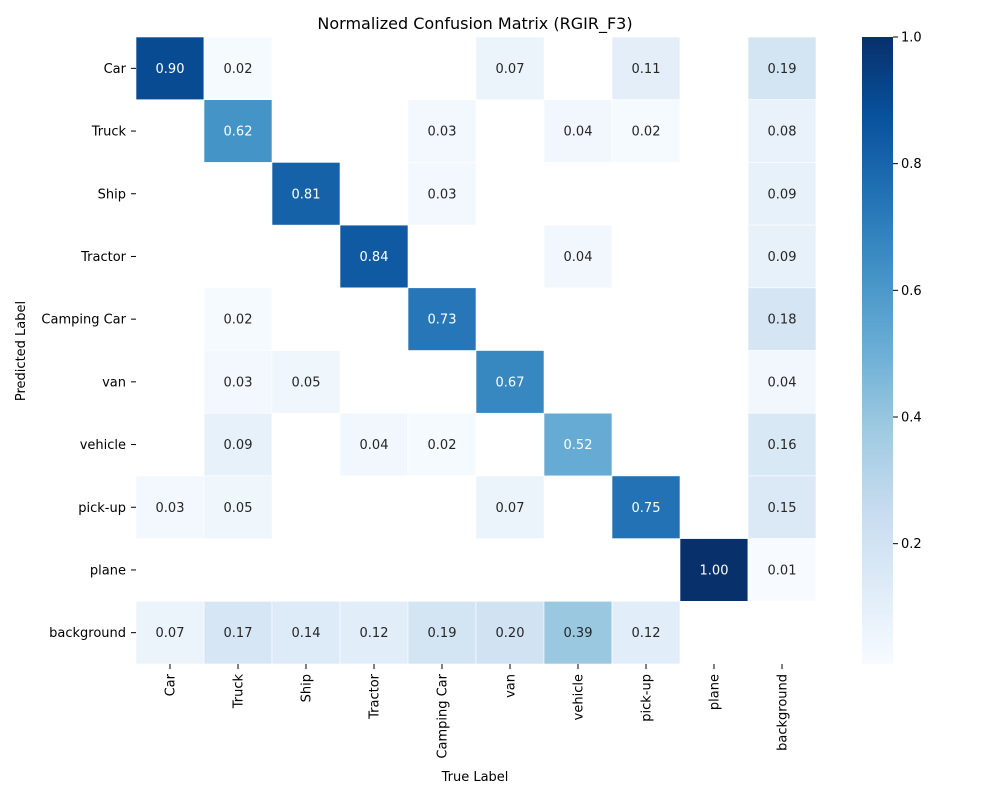  I want to click on chart-title: Normalized Confusion Matrix (RGIR_F3), so click(474, 24).